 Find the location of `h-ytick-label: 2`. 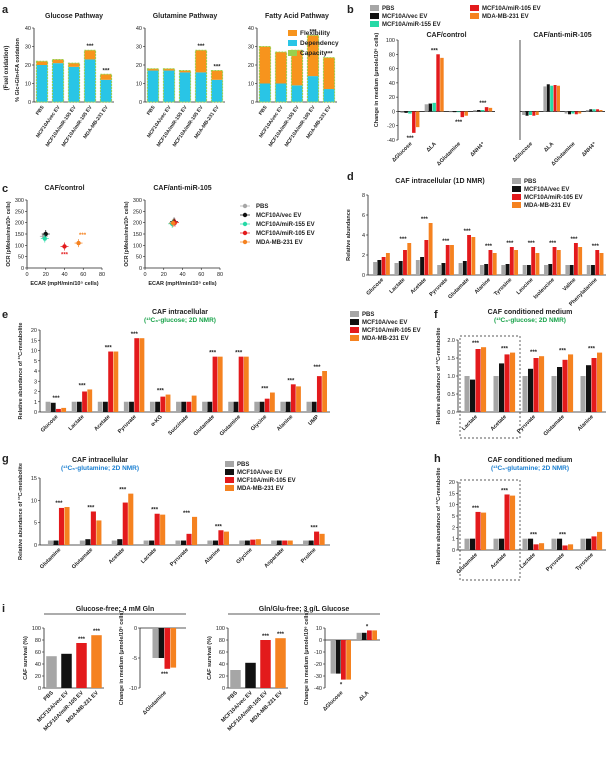

h-ytick-label: 2 is located at coordinates (453, 528).